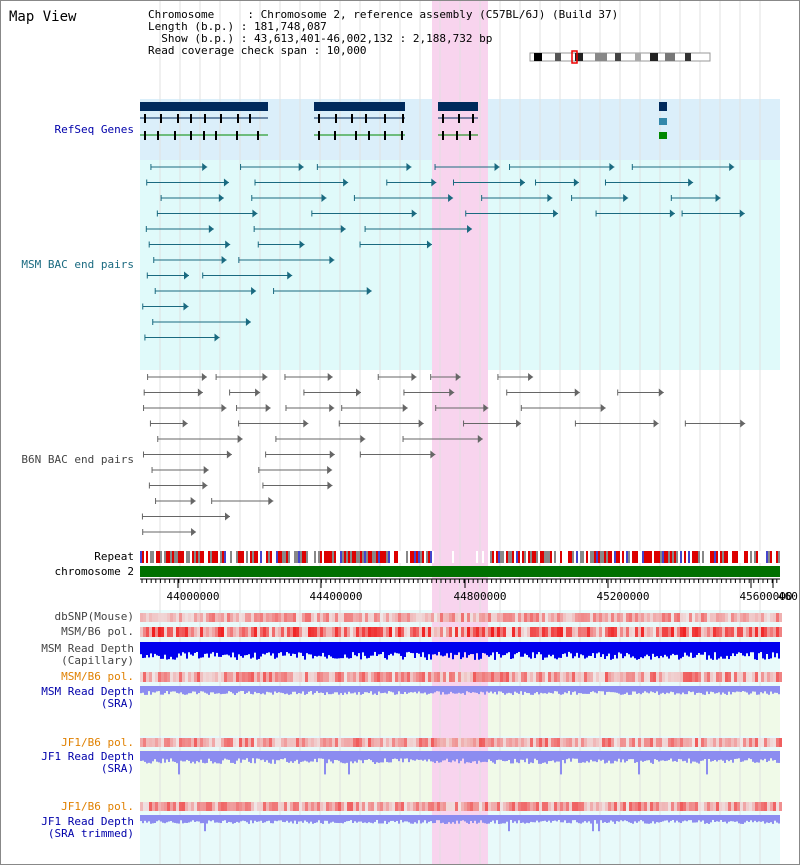 This screenshot has width=800, height=865. What do you see at coordinates (336, 596) in the screenshot?
I see `ruler-tick-label: 44400000` at bounding box center [336, 596].